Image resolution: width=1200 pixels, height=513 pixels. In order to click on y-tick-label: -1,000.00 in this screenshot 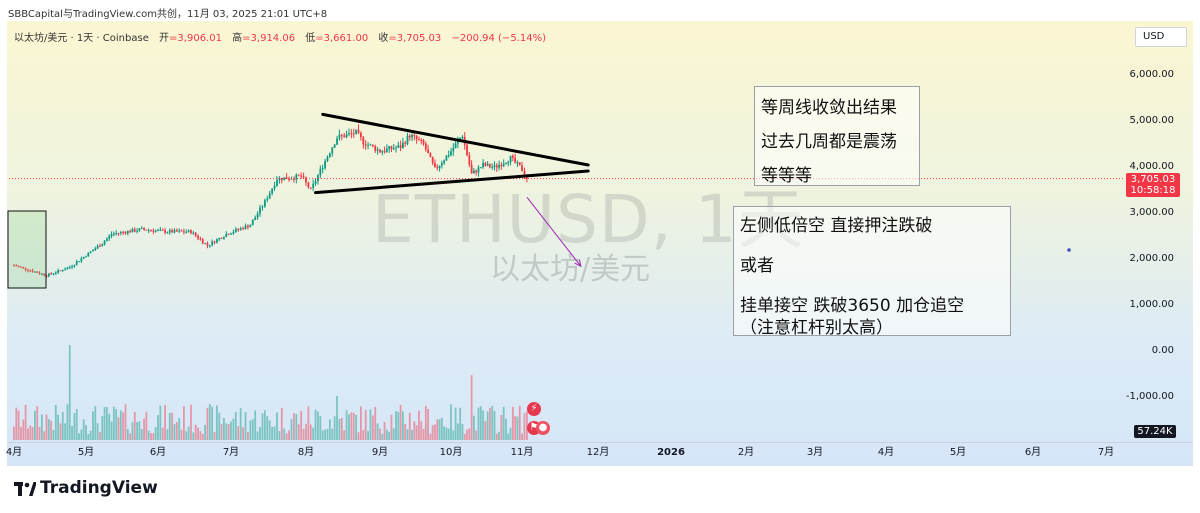, I will do `click(1150, 396)`.